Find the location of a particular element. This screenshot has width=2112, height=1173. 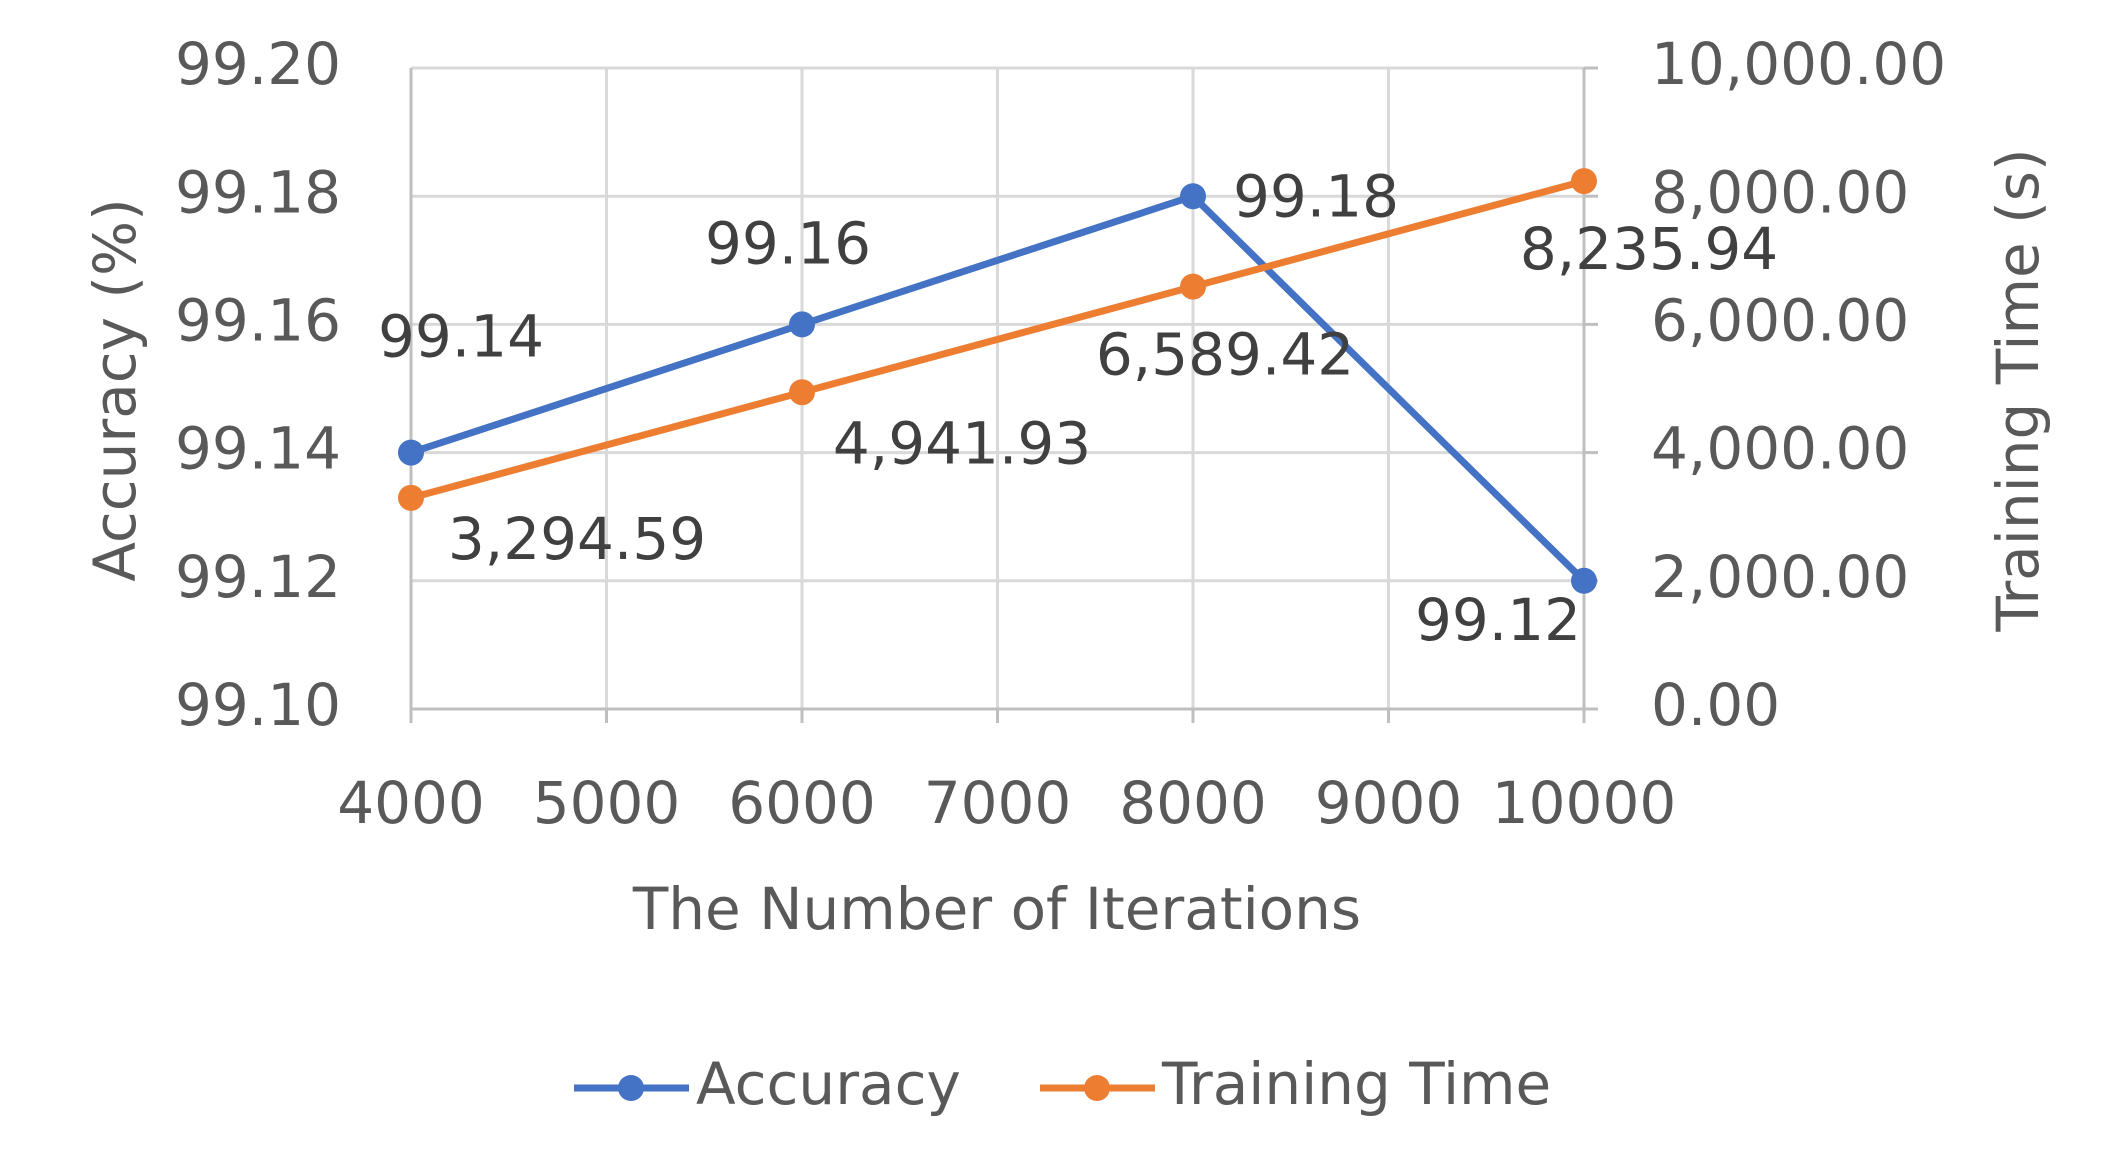

x-axis-title: The Number of Iterations is located at coordinates (996, 909).